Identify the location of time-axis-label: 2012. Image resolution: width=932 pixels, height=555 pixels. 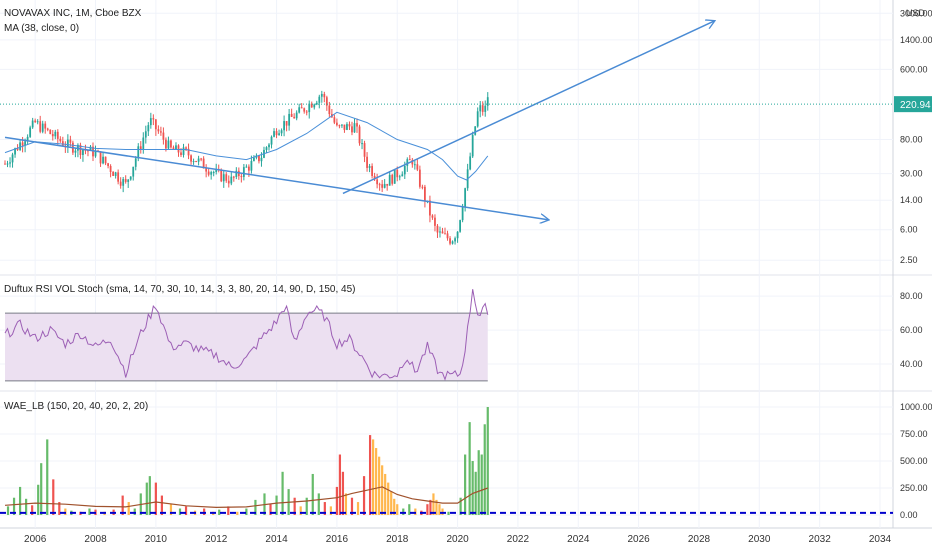
(216, 539).